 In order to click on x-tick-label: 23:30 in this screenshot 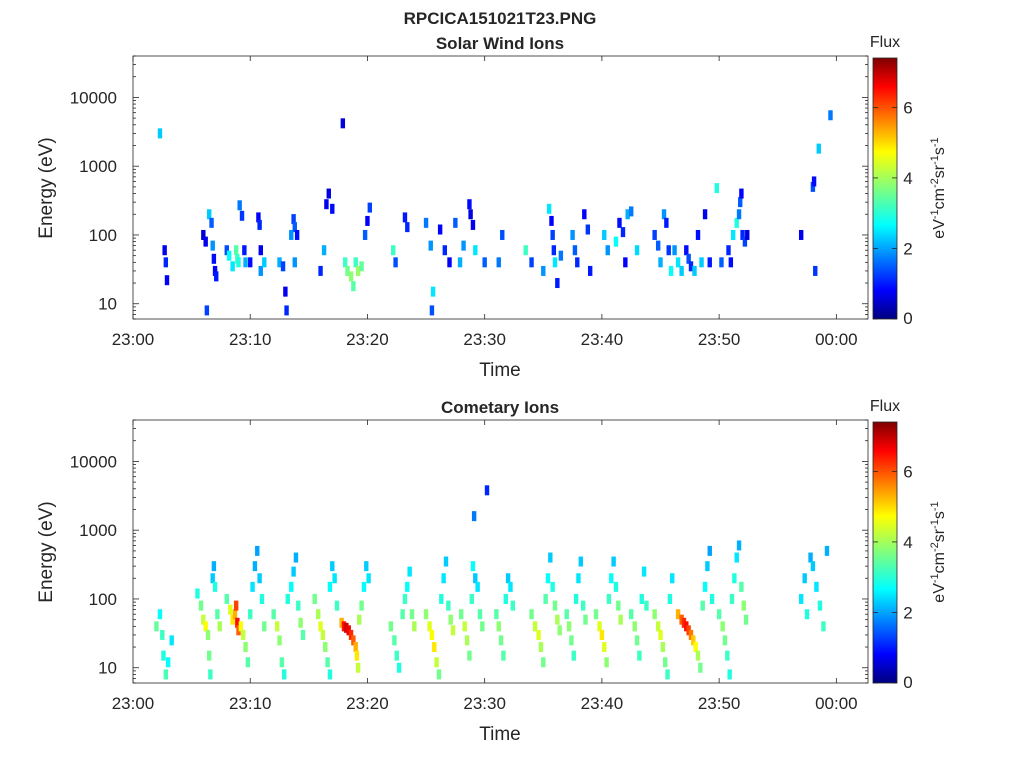, I will do `click(484, 703)`.